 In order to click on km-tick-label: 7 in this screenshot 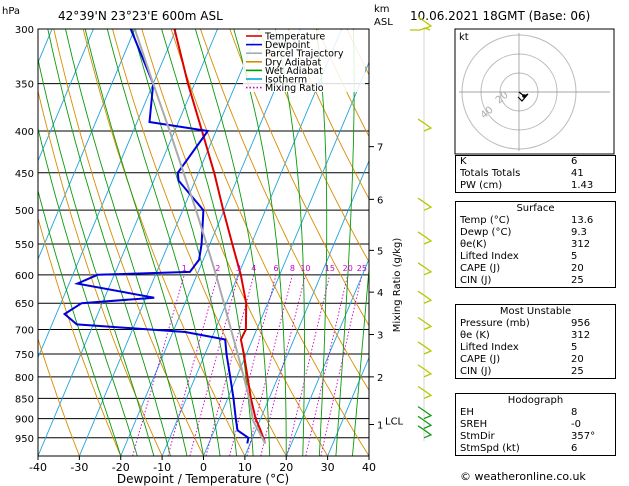, I will do `click(380, 148)`.